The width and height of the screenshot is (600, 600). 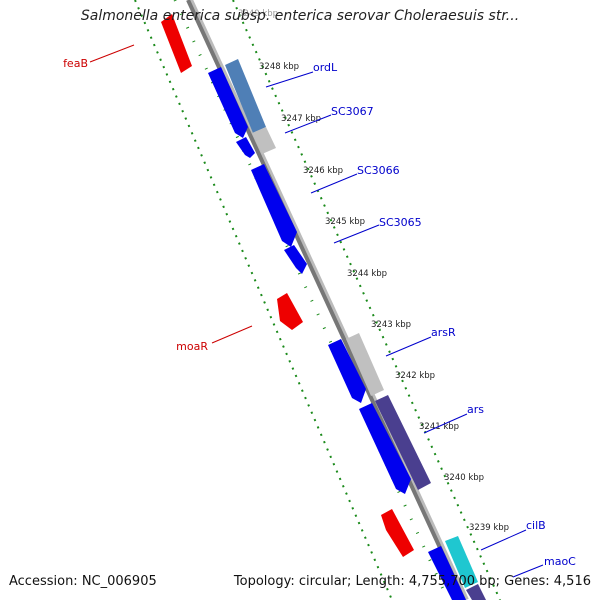 What do you see at coordinates (367, 274) in the screenshot?
I see `tick-label: 3244 kbp` at bounding box center [367, 274].